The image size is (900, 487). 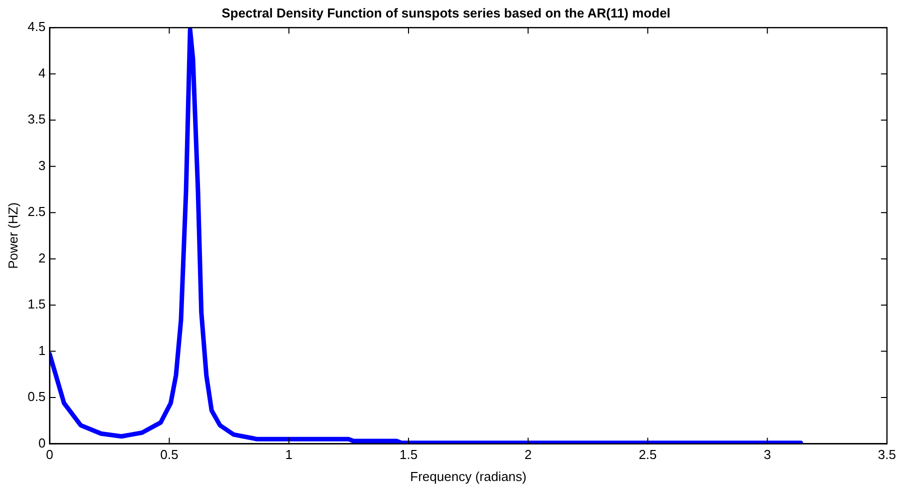 What do you see at coordinates (42, 350) in the screenshot?
I see `y-tick-label: 1` at bounding box center [42, 350].